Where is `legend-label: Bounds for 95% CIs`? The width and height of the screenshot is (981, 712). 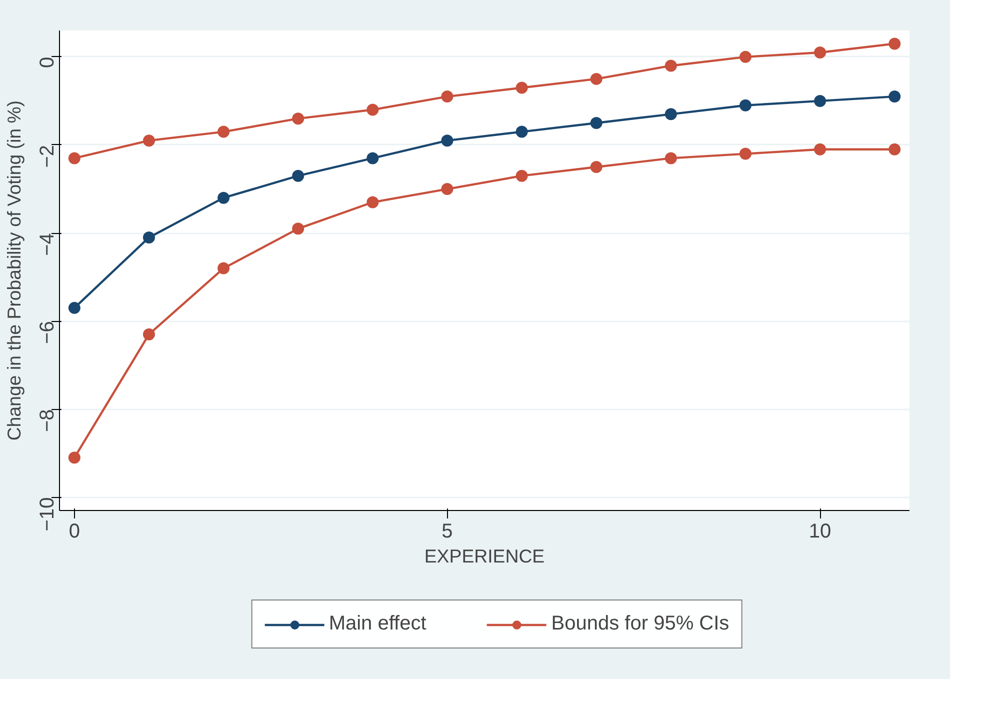
legend-label: Bounds for 95% CIs is located at coordinates (640, 624).